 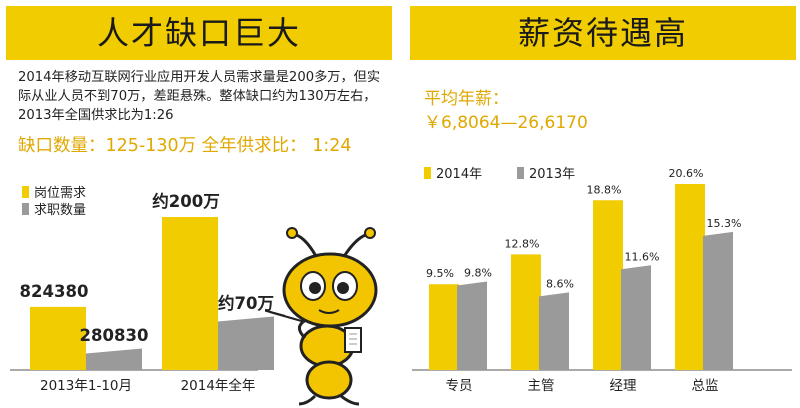 What do you see at coordinates (520, 173) in the screenshot?
I see `legend-swatch-2013` at bounding box center [520, 173].